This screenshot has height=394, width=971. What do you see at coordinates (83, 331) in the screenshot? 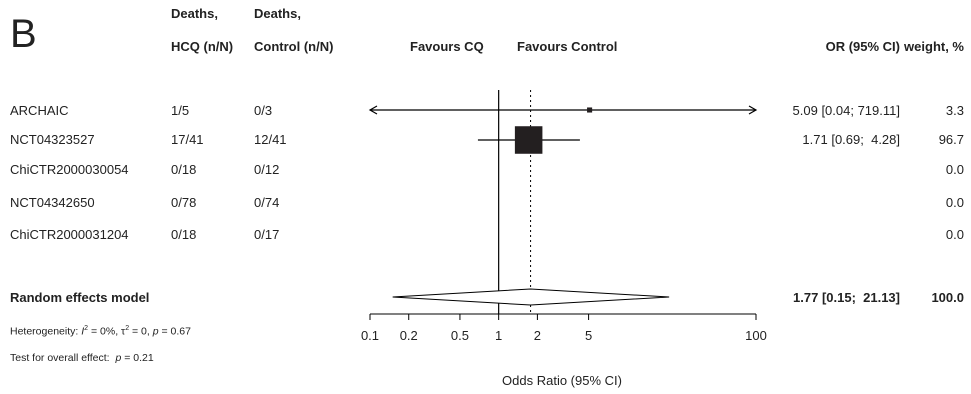
I see `het-i2-symbol: I` at bounding box center [83, 331].